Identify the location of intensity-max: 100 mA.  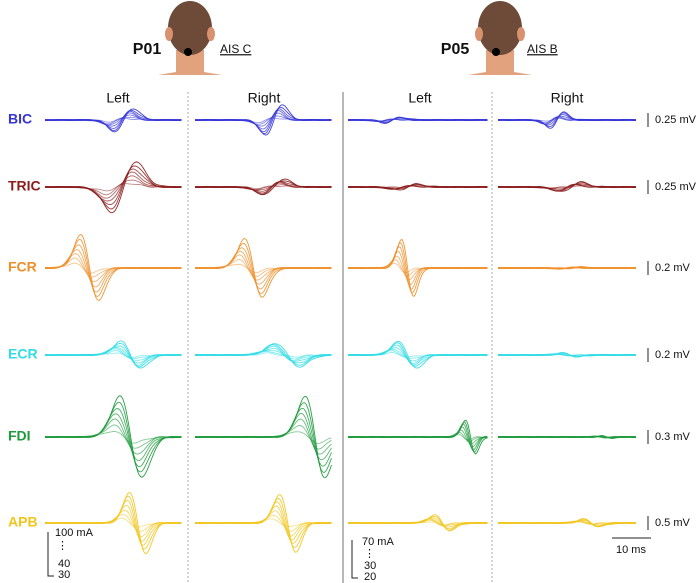
(74, 533).